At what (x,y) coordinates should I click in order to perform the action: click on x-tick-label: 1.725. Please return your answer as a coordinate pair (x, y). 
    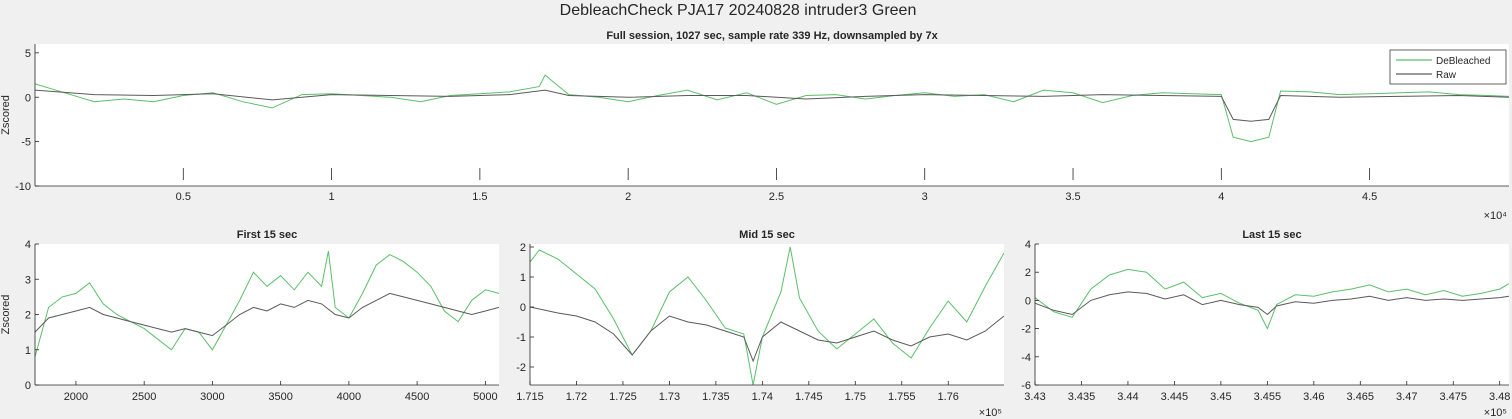
    Looking at the image, I should click on (623, 397).